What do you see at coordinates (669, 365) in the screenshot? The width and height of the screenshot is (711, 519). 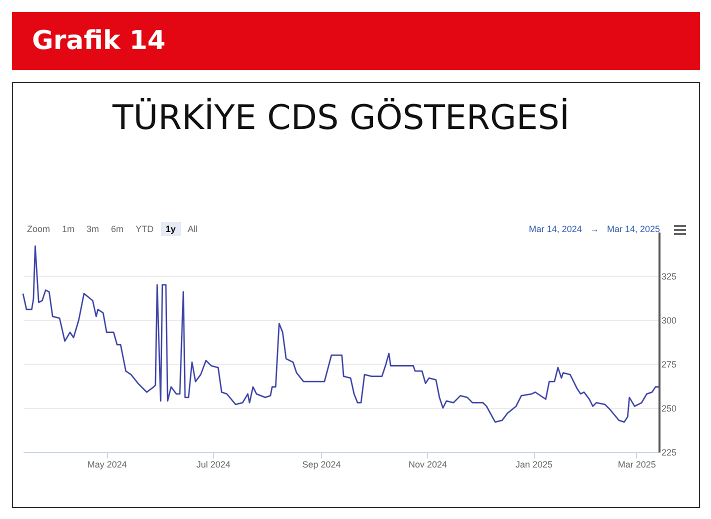 I see `y-tick-label: 275` at bounding box center [669, 365].